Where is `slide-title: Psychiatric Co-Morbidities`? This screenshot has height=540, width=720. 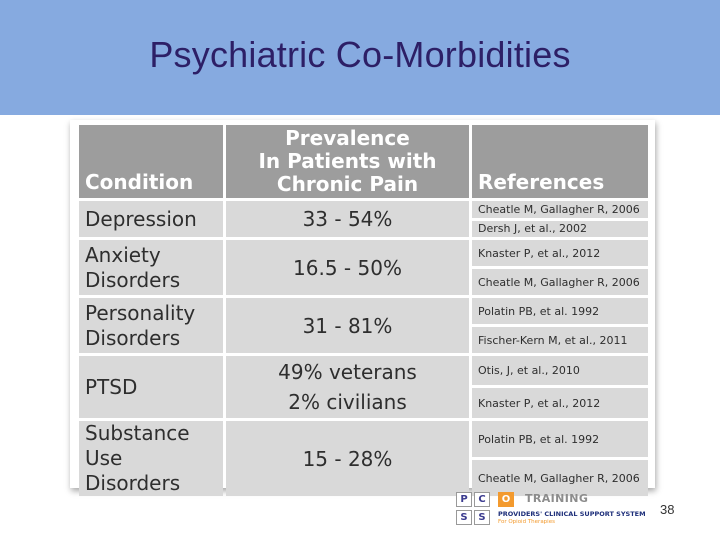 slide-title: Psychiatric Co-Morbidities is located at coordinates (360, 54).